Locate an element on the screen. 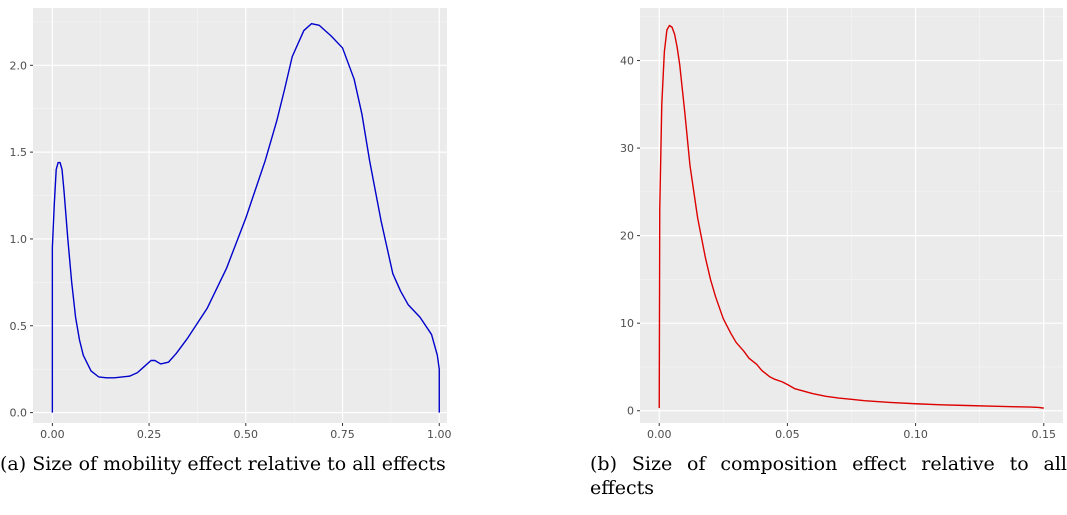 This screenshot has width=1067, height=515. y-tick-label: 1.0 is located at coordinates (19, 239).